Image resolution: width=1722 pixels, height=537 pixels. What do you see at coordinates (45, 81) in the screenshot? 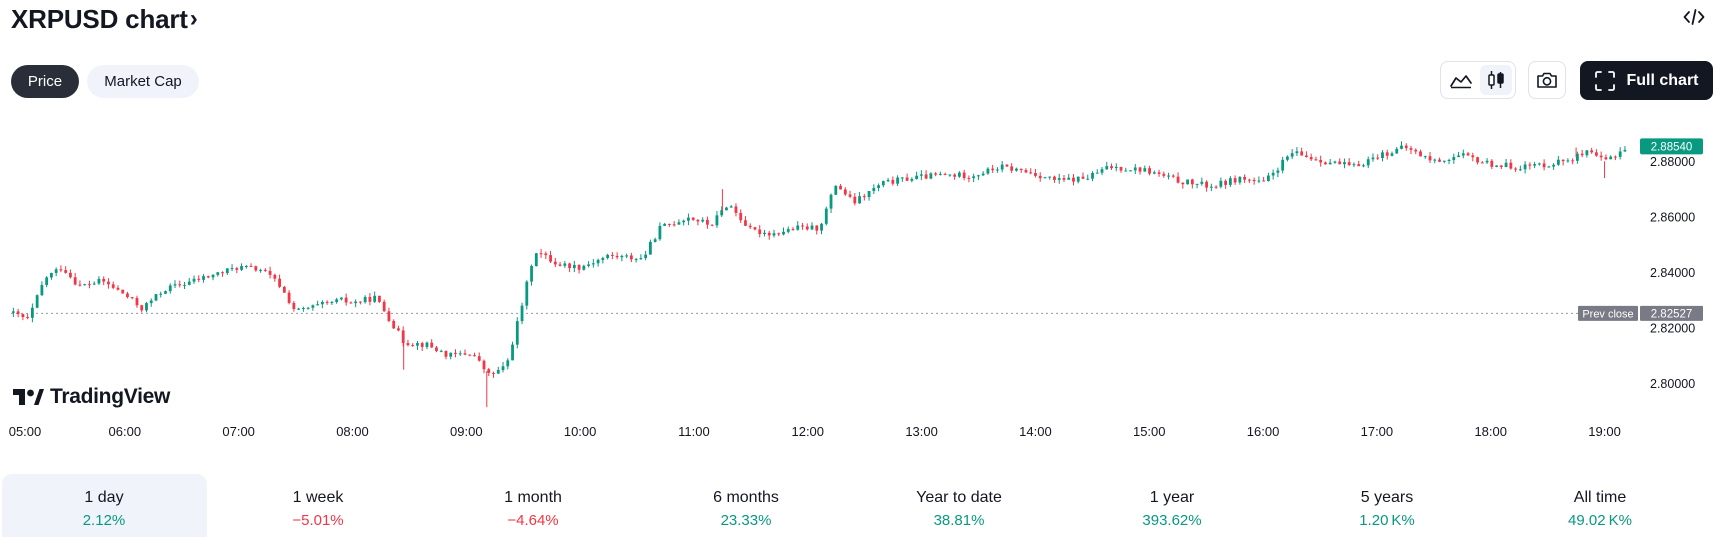
I see `tab-price: Price` at bounding box center [45, 81].